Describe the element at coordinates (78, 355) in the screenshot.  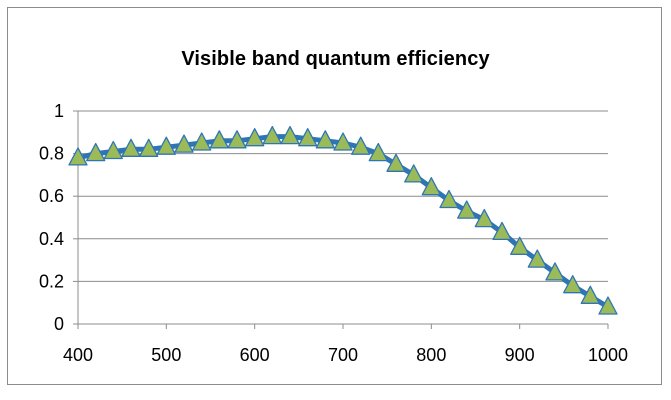
I see `x-tick-label: 400` at that location.